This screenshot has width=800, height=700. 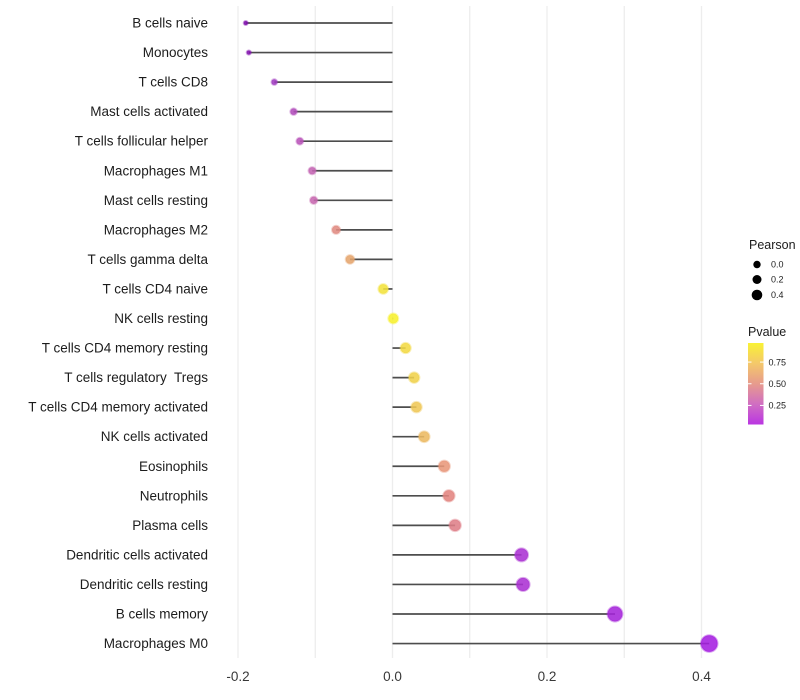 What do you see at coordinates (176, 52) in the screenshot?
I see `y-axis-label: Monocytes` at bounding box center [176, 52].